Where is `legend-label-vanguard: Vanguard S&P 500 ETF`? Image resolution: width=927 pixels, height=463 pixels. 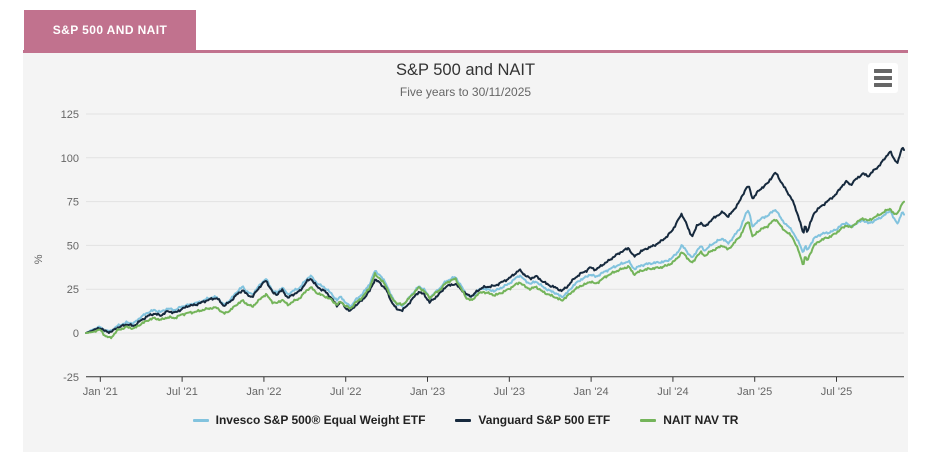 legend-label-vanguard: Vanguard S&P 500 ETF is located at coordinates (544, 420).